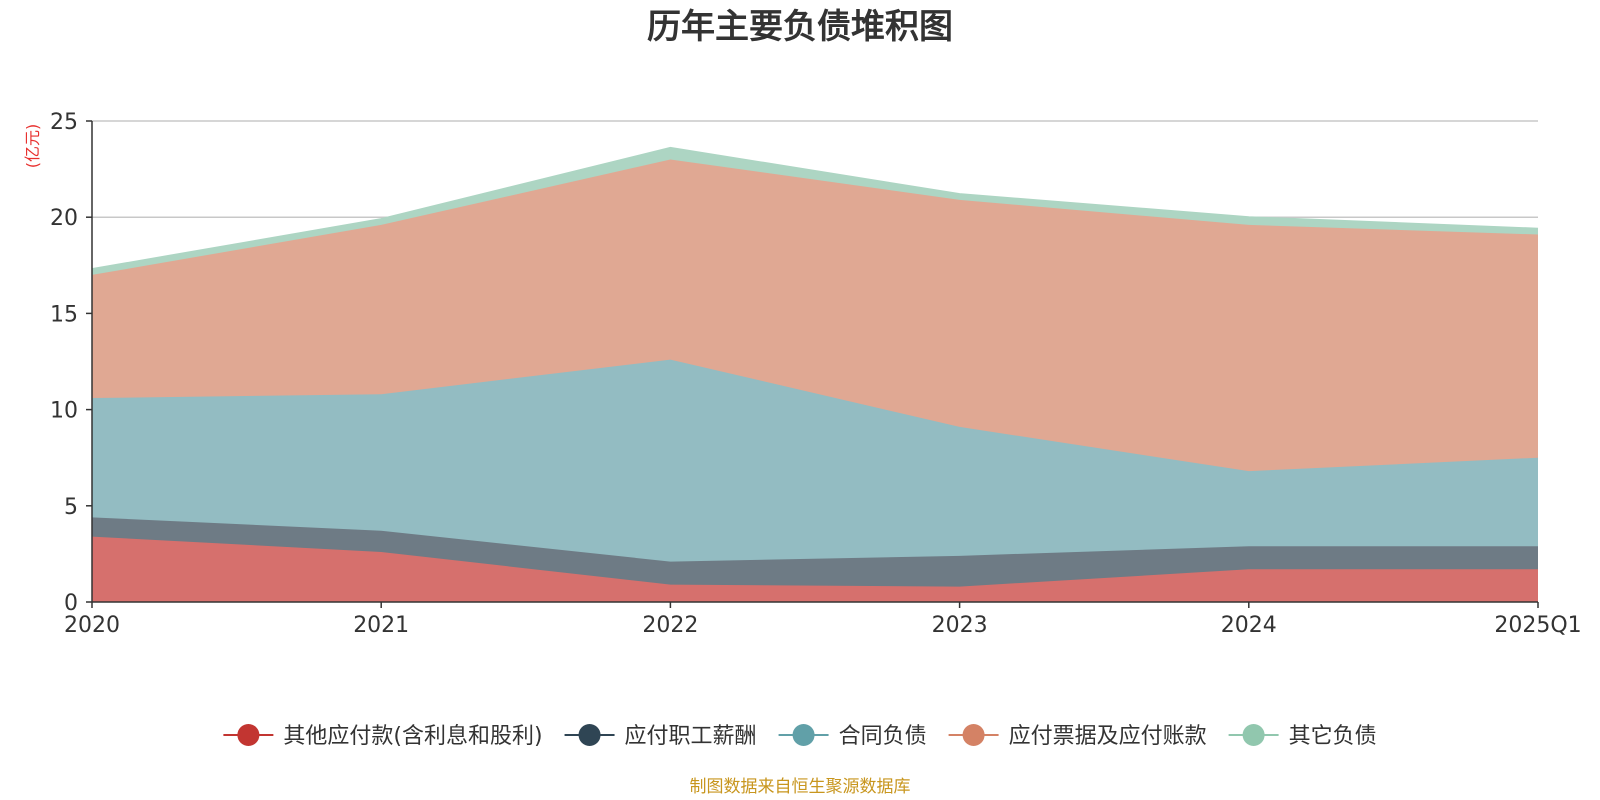 The height and width of the screenshot is (800, 1600). Describe the element at coordinates (32, 146) in the screenshot. I see `y-axis-label: (亿元)` at that location.